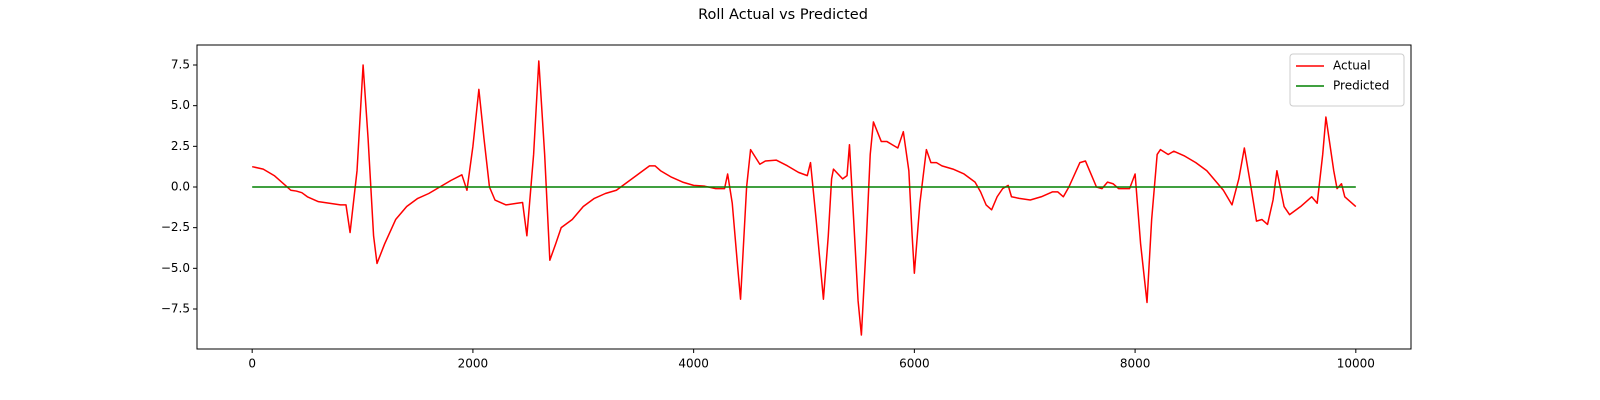  Describe the element at coordinates (175, 308) in the screenshot. I see `y-tick-label: −7.5` at that location.